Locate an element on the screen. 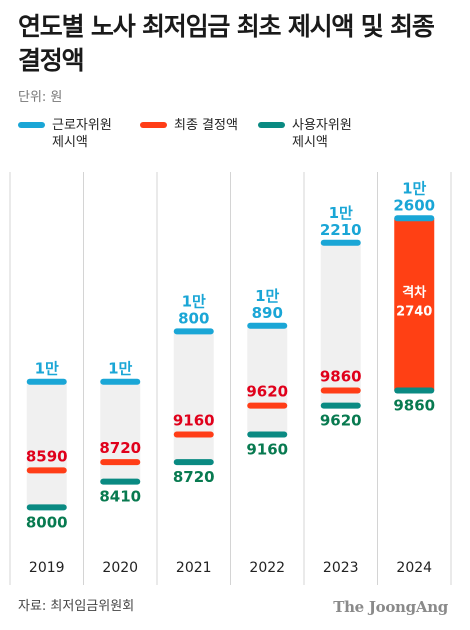 The height and width of the screenshot is (630, 470). legend-swatch-employer is located at coordinates (271, 125).